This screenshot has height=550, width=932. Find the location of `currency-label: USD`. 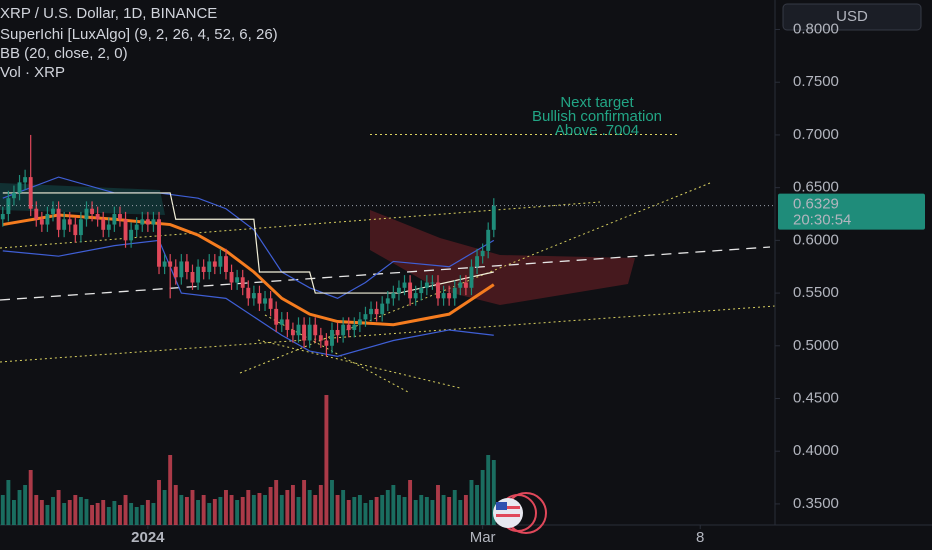

currency-label: USD is located at coordinates (852, 16).